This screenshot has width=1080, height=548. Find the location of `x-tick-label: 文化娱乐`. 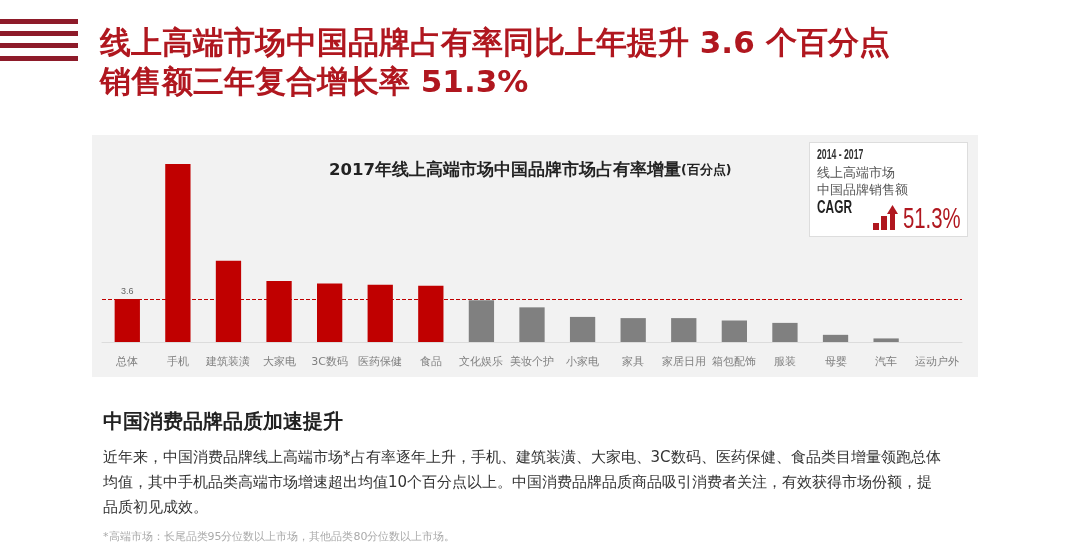

x-tick-label: 文化娱乐 is located at coordinates (481, 361).